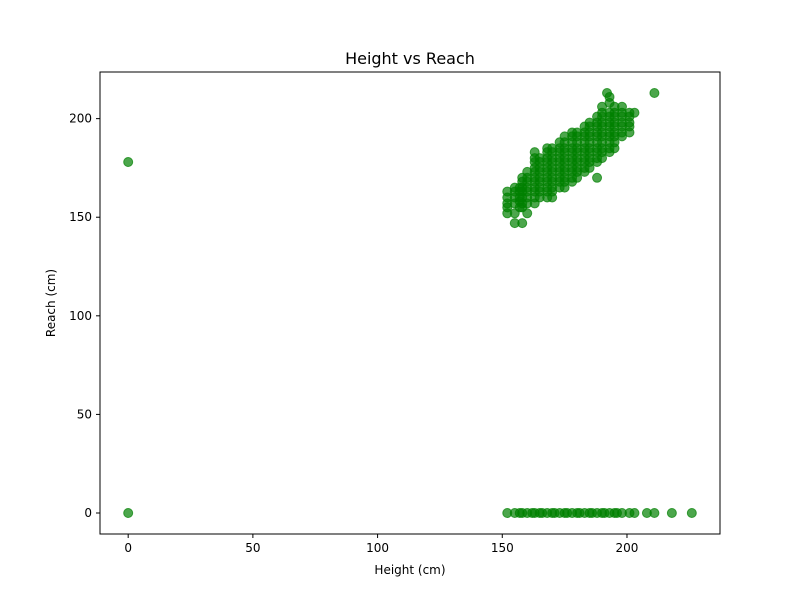 Image resolution: width=800 pixels, height=600 pixels. What do you see at coordinates (409, 570) in the screenshot?
I see `x-axis-label: Height (cm)` at bounding box center [409, 570].